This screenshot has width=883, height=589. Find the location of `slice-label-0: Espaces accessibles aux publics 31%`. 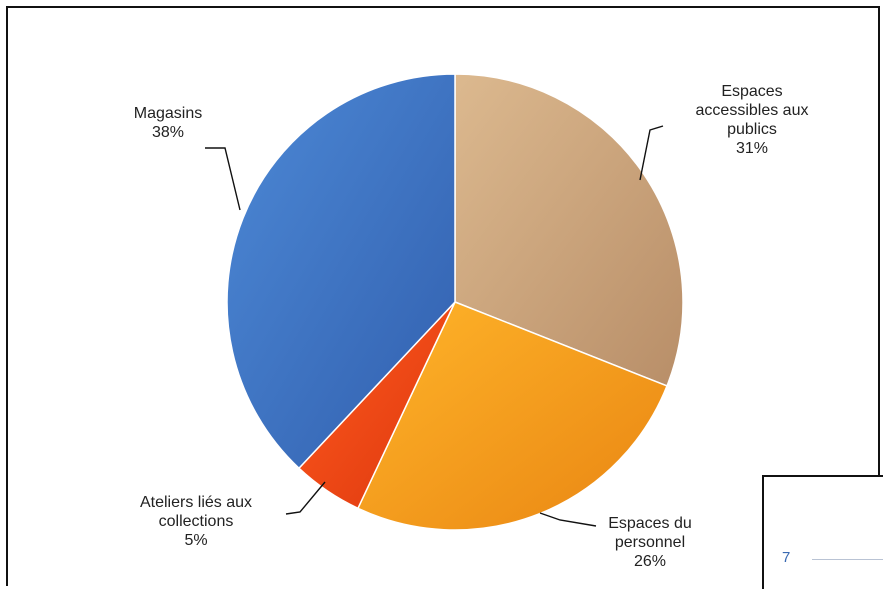

slice-label-0: Espaces accessibles aux publics 31% is located at coordinates (752, 120).